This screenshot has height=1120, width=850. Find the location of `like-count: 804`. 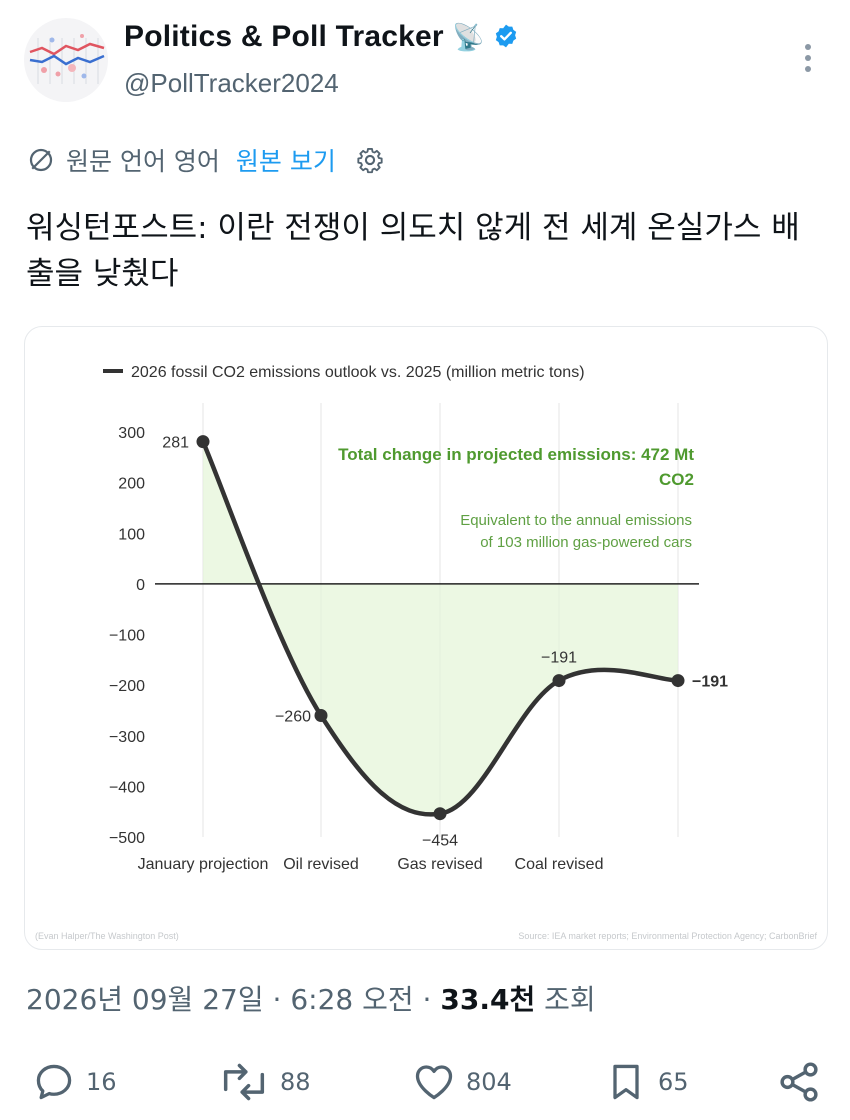

like-count: 804 is located at coordinates (489, 1082).